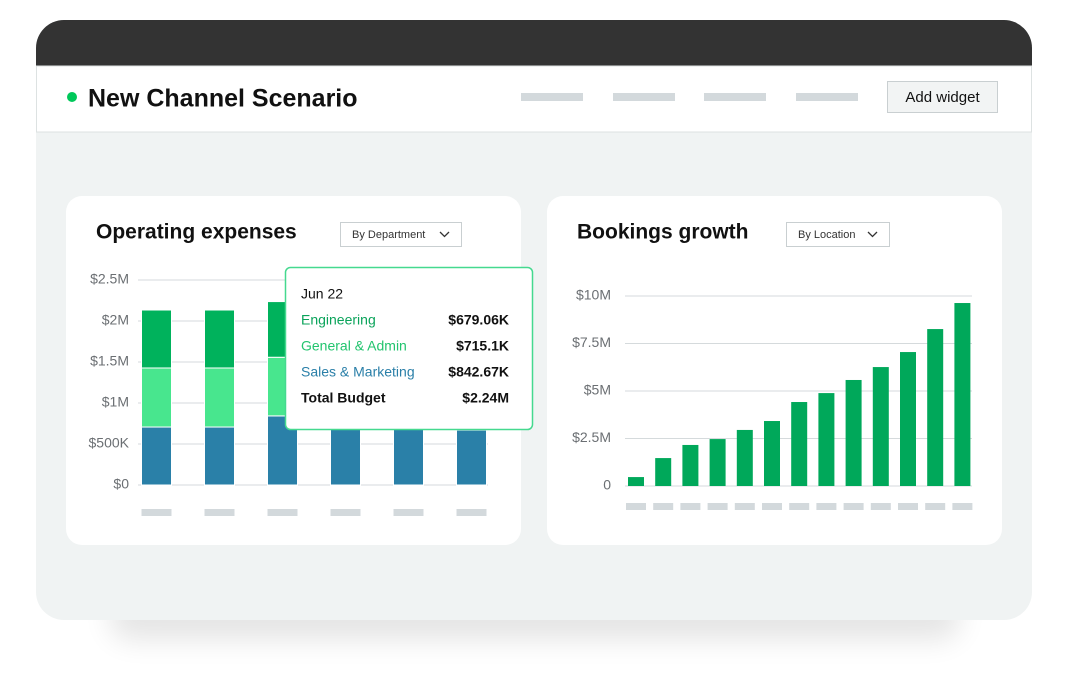  What do you see at coordinates (115, 320) in the screenshot?
I see `y-tick-label: $2M` at bounding box center [115, 320].